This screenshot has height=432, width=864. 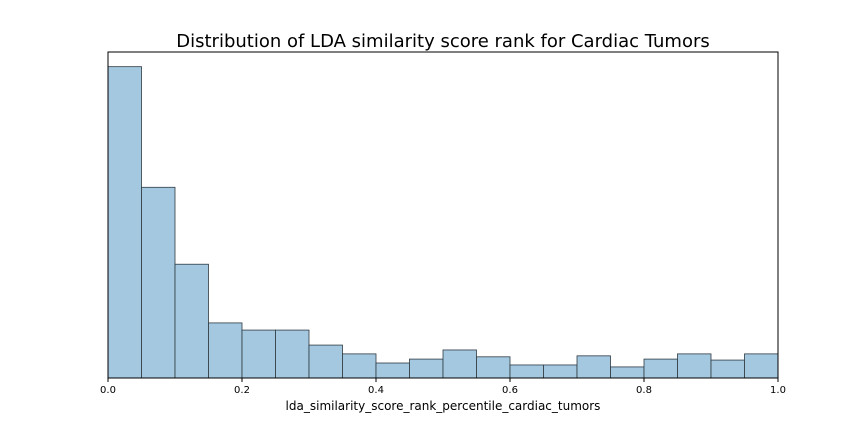 I want to click on x-tick-label: 0.2, so click(x=242, y=390).